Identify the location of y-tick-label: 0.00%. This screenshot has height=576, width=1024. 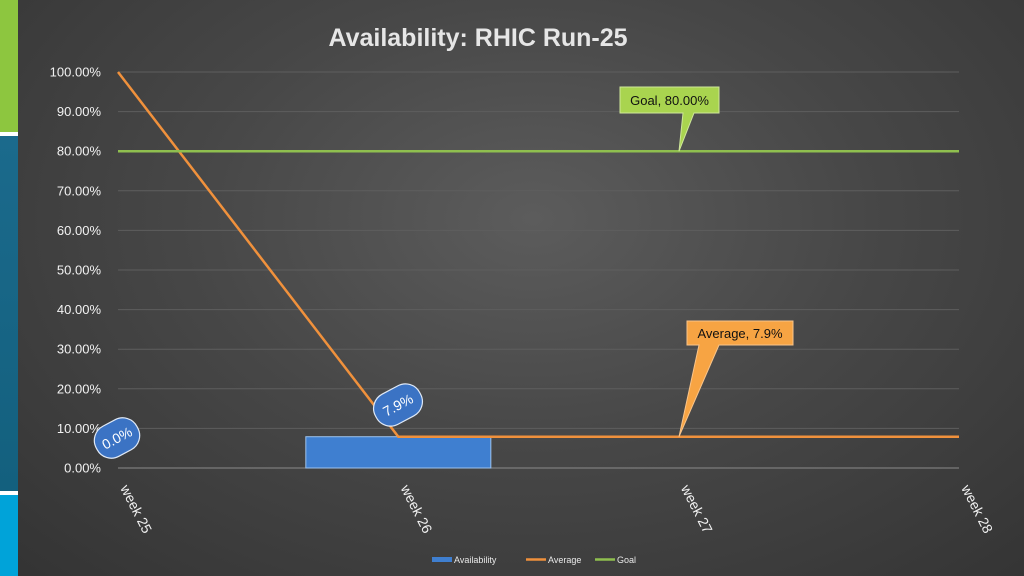
(82, 468).